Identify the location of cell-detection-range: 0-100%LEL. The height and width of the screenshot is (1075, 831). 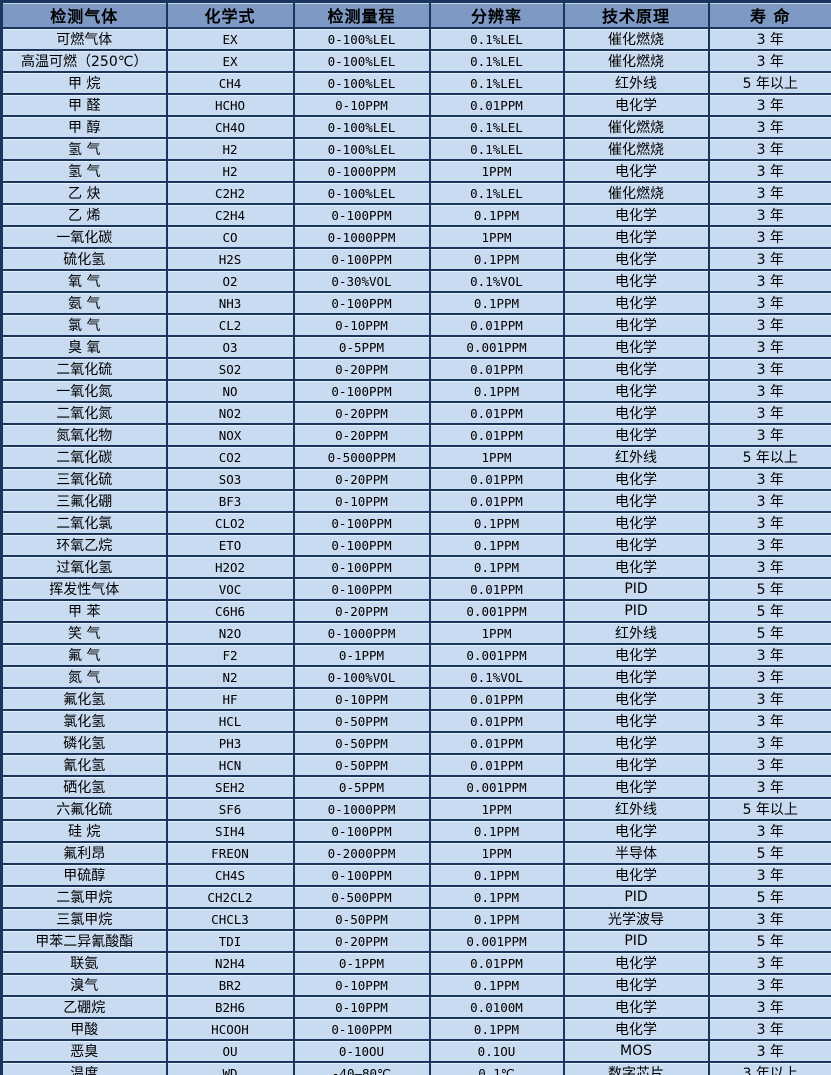
(361, 83).